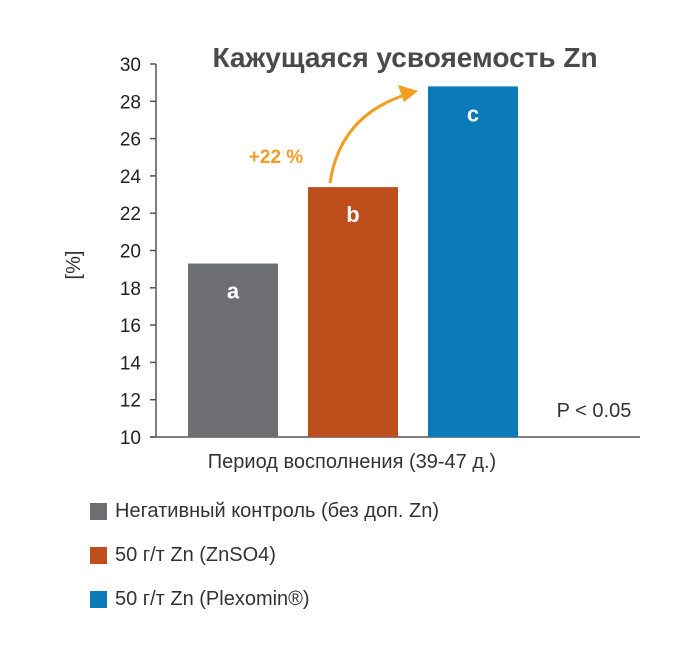  I want to click on y-tick-label: 26, so click(130, 140).